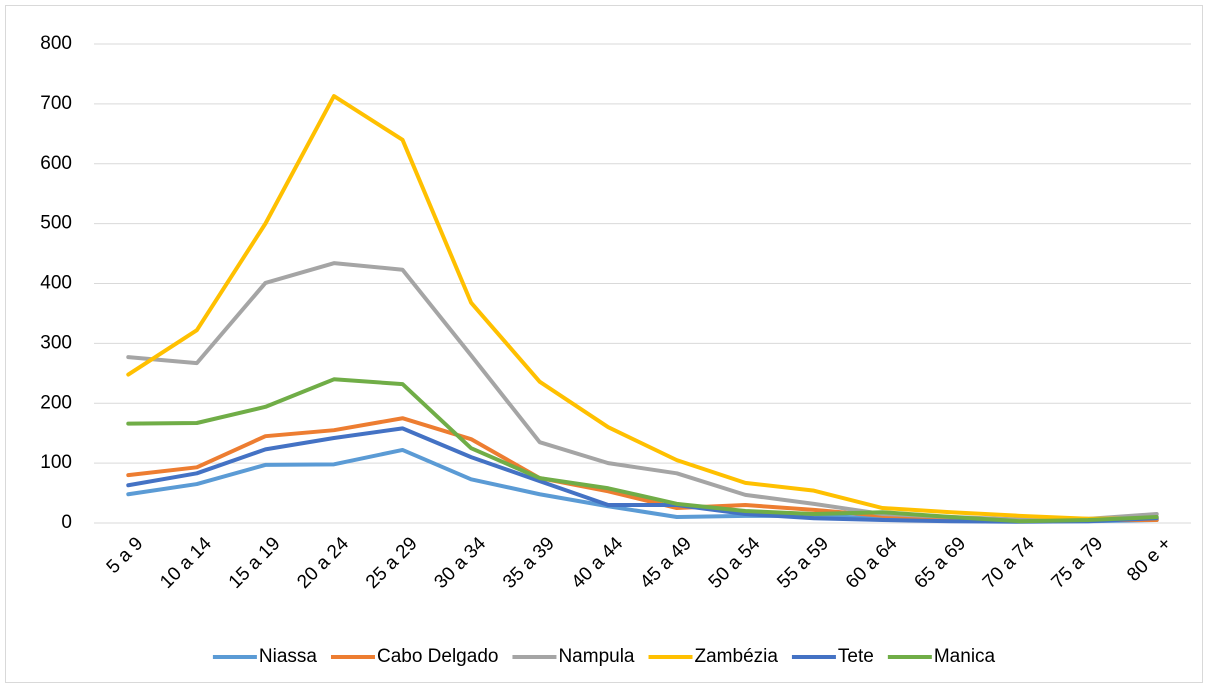 The image size is (1208, 688). What do you see at coordinates (56, 402) in the screenshot?
I see `y-tick-label: 200` at bounding box center [56, 402].